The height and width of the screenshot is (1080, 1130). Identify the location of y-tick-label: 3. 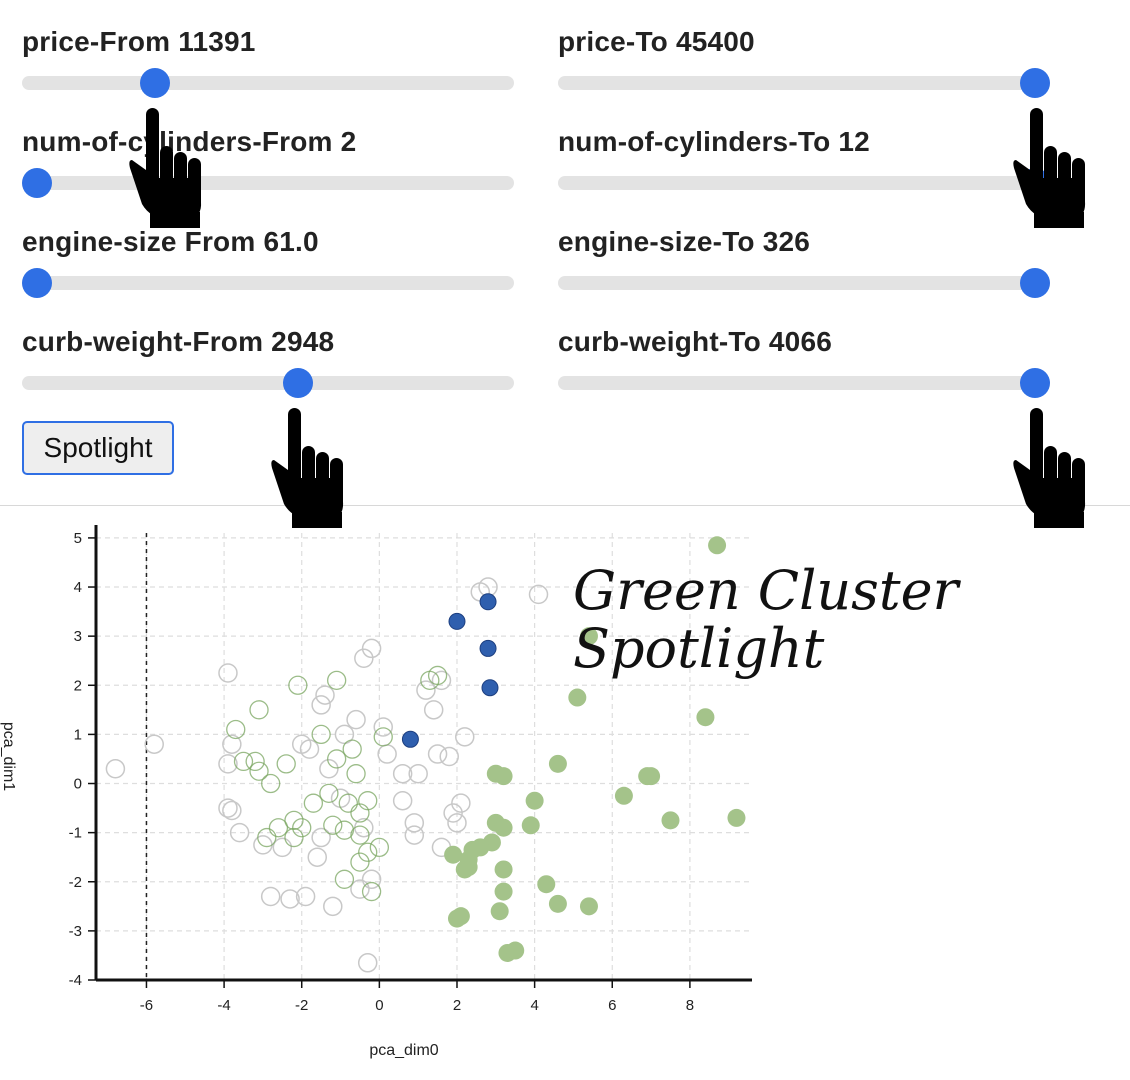
(78, 636).